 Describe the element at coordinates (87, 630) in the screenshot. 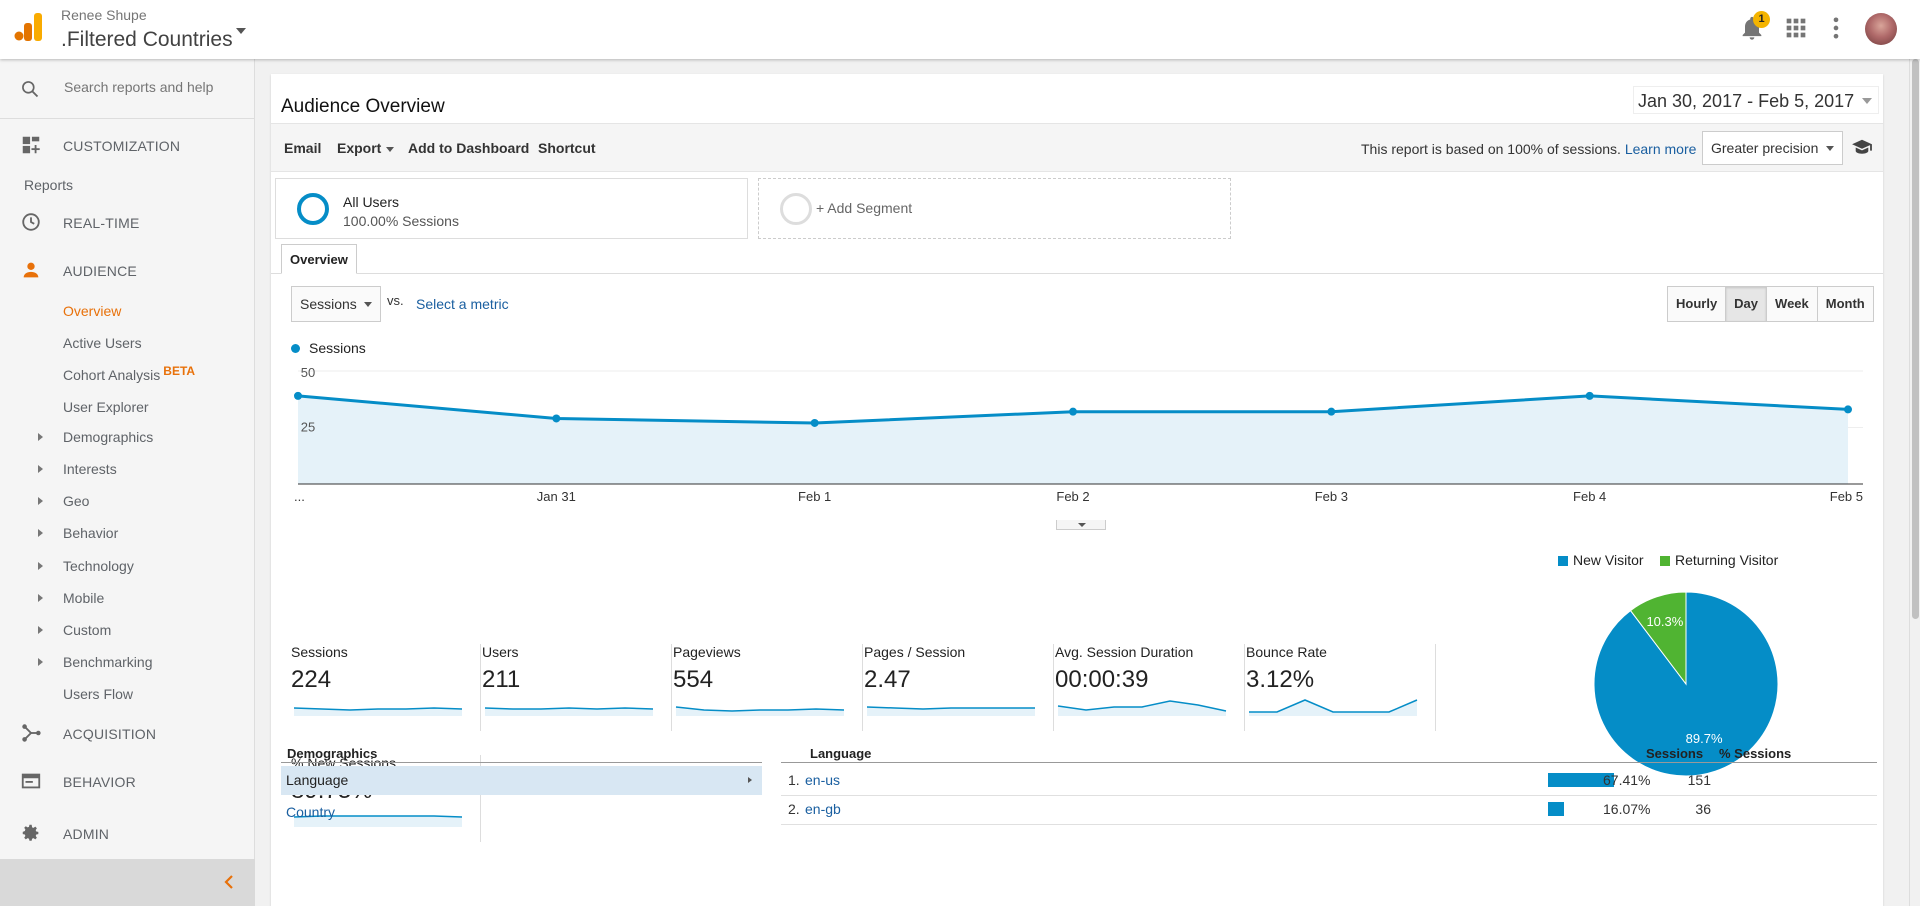

I see `sidebar-item-custom: Custom` at that location.